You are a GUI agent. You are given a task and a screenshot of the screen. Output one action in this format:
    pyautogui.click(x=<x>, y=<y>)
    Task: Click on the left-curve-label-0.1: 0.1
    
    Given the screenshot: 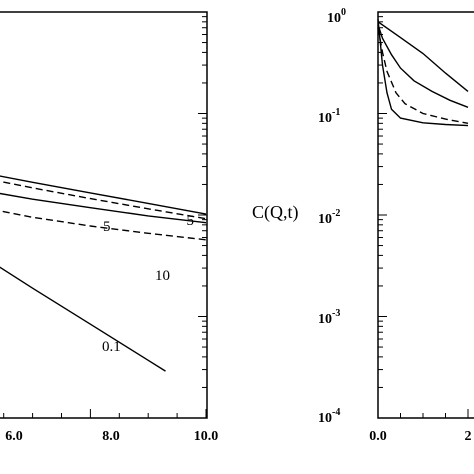 What is the action you would take?
    pyautogui.click(x=111, y=347)
    